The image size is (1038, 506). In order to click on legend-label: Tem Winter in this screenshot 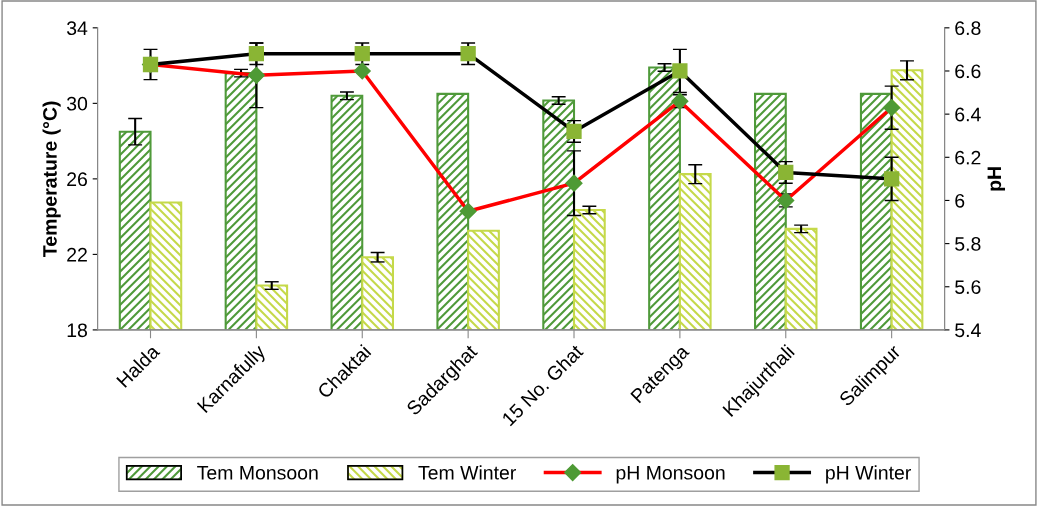, I will do `click(467, 472)`.